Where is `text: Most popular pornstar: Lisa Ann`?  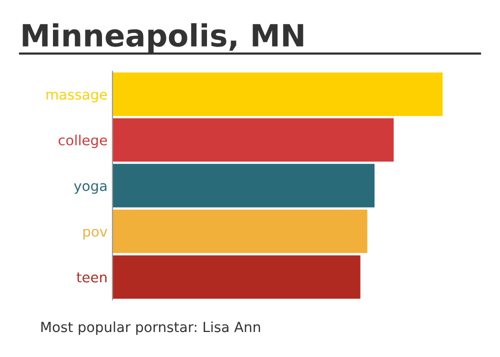 text: Most popular pornstar: Lisa Ann is located at coordinates (150, 328).